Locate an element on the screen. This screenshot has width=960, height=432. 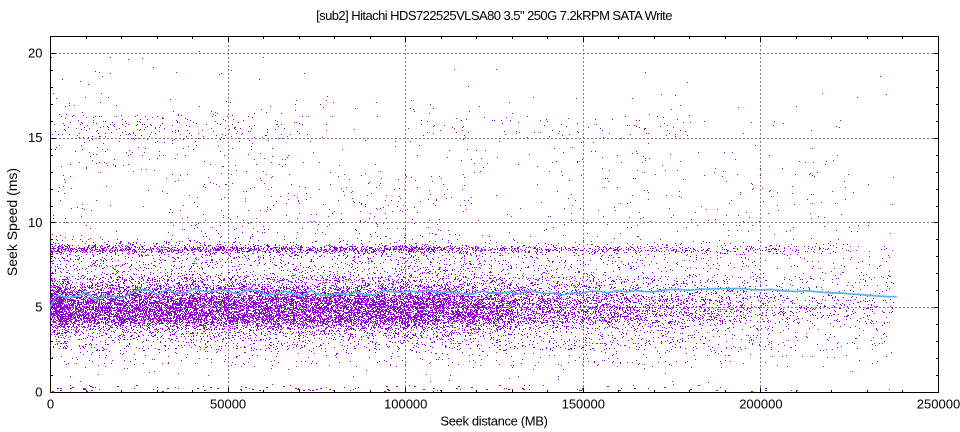
svg-text: 10 is located at coordinates (35, 222).